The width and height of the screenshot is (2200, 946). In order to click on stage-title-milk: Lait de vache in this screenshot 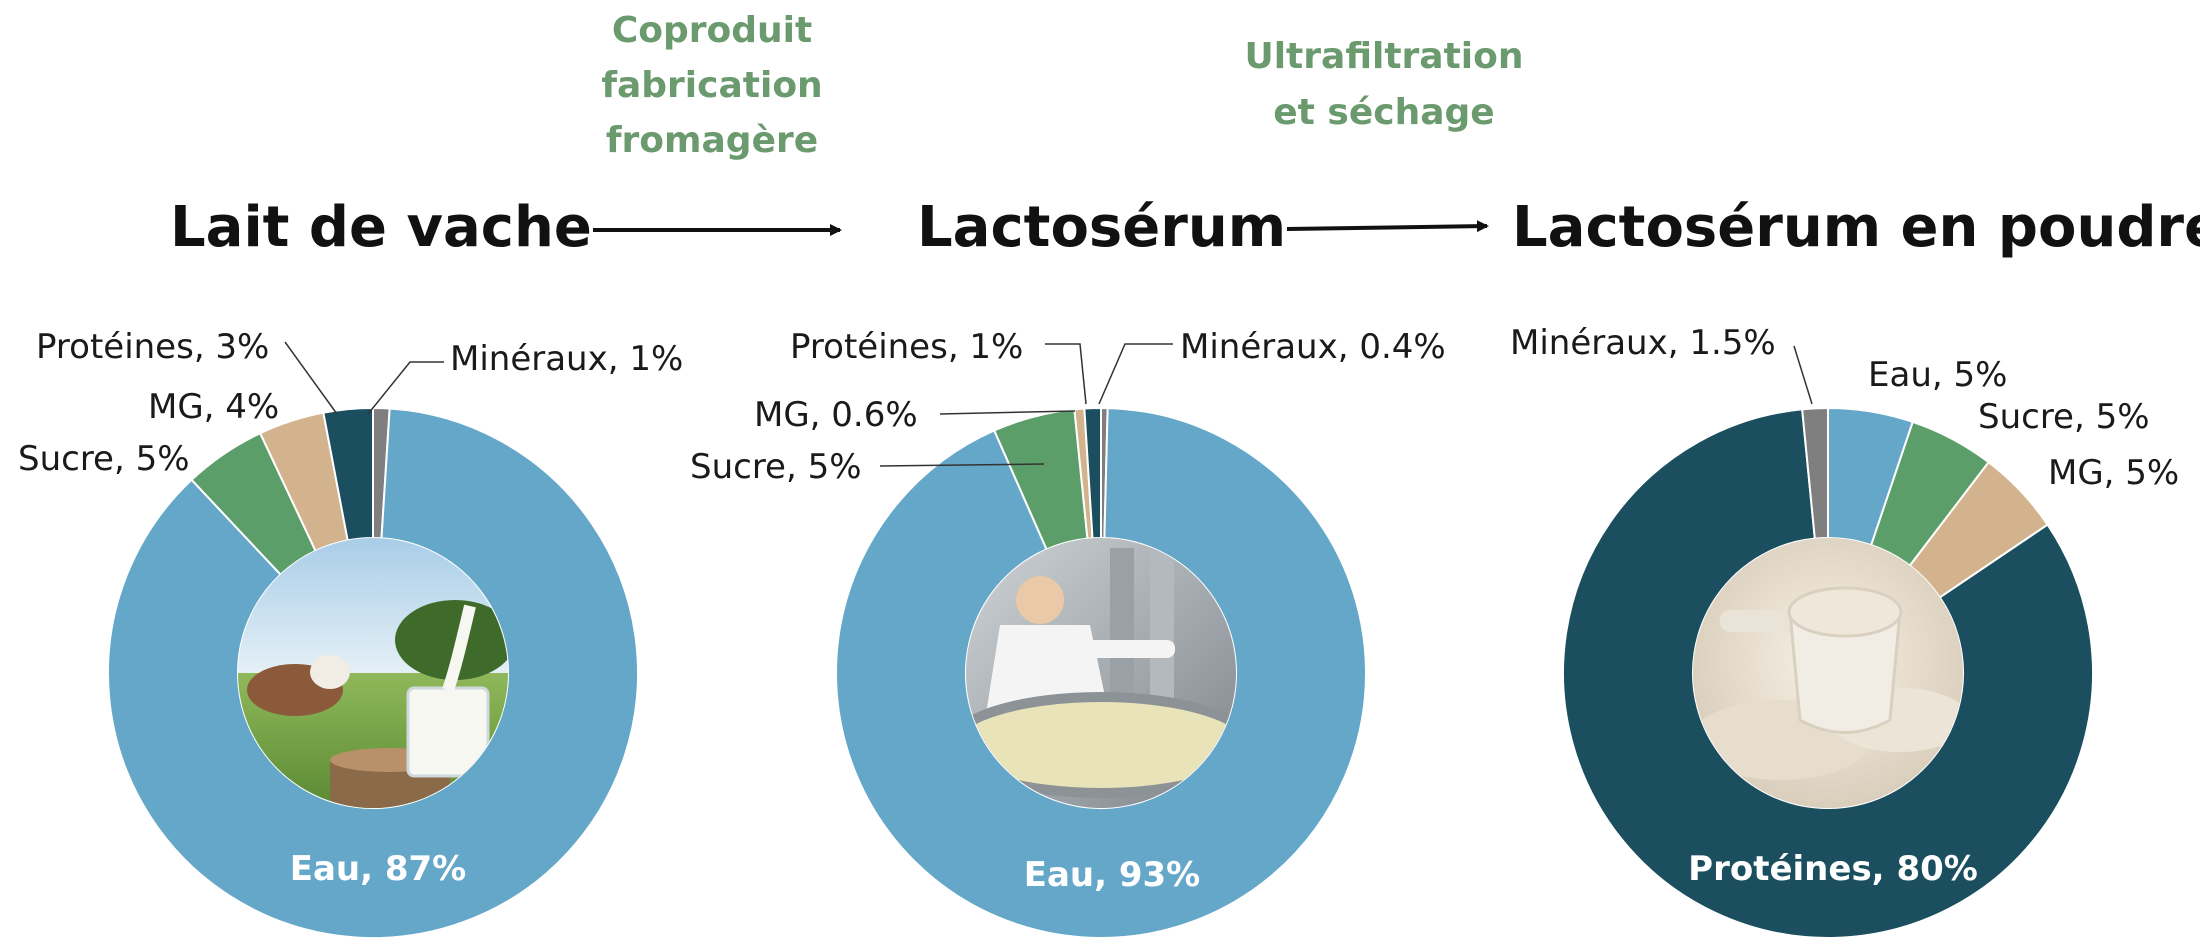, I will do `click(381, 227)`.